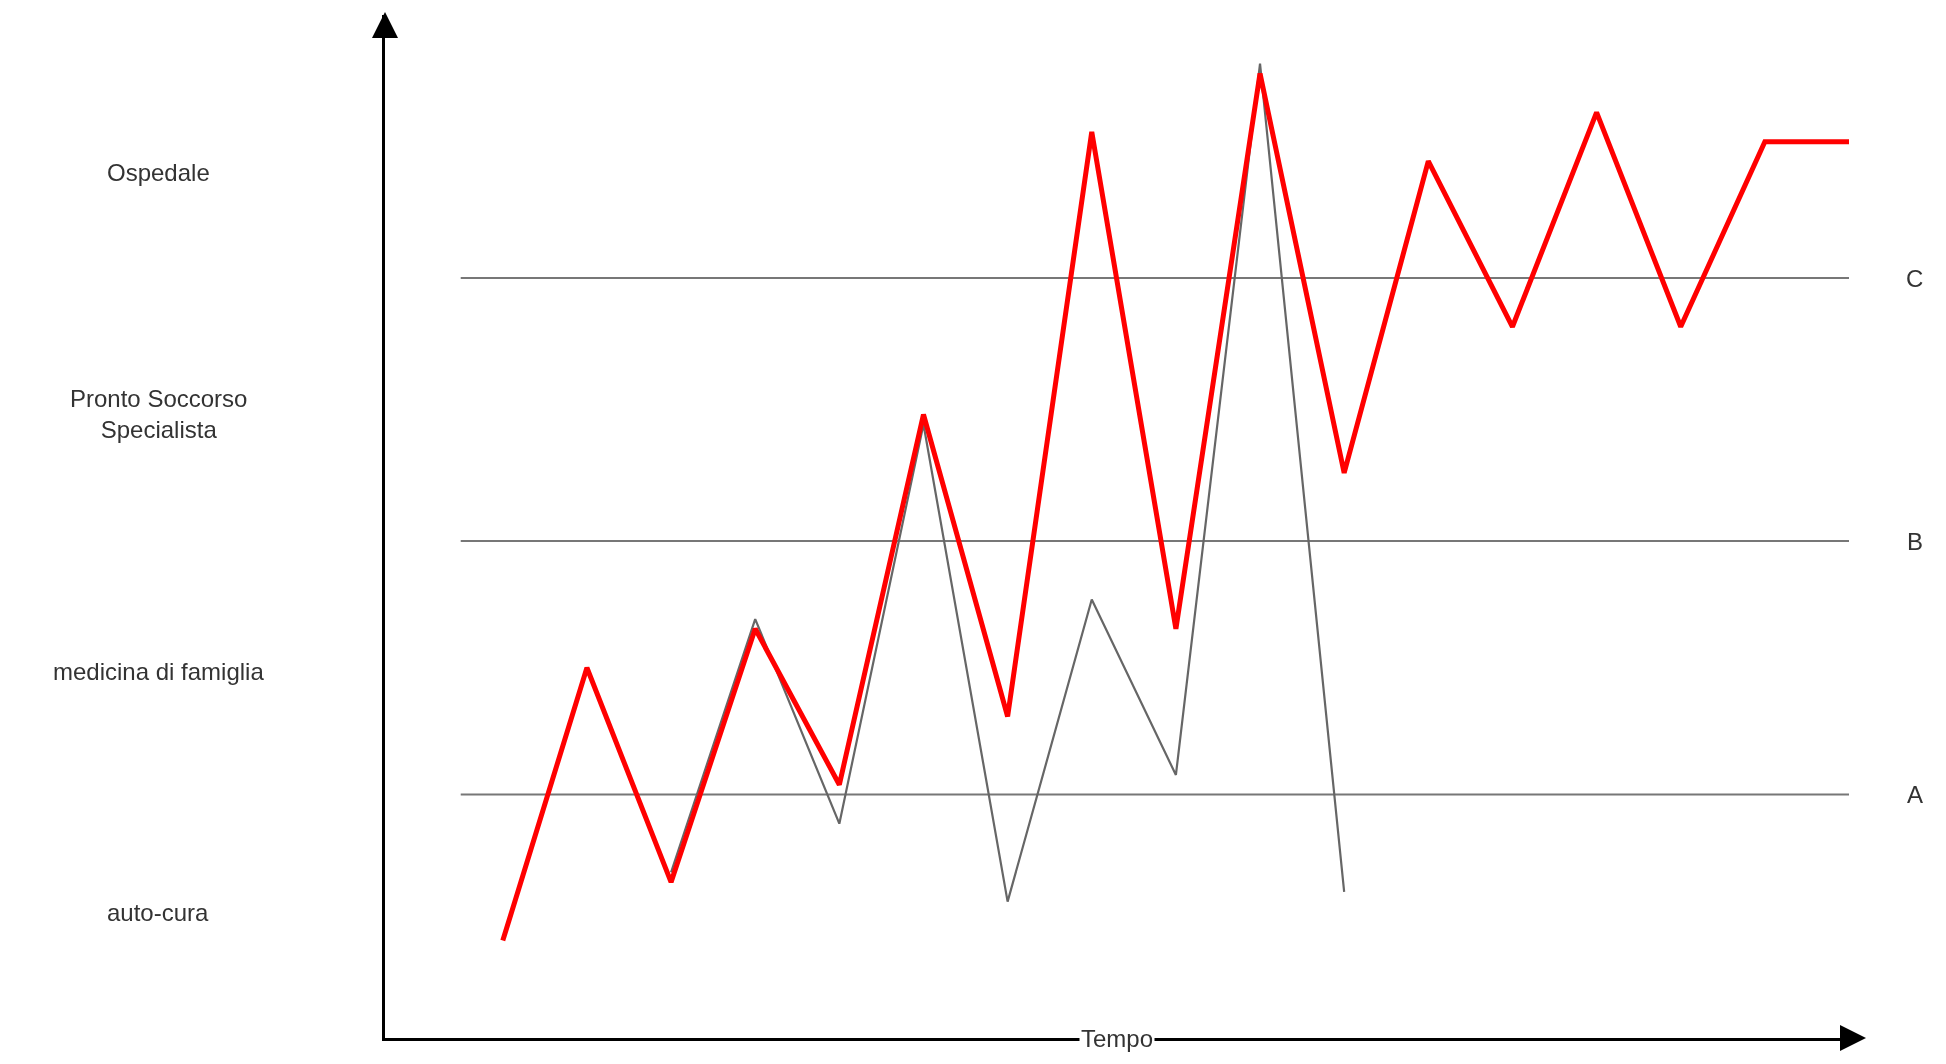  What do you see at coordinates (158, 172) in the screenshot?
I see `text: Ospedale` at bounding box center [158, 172].